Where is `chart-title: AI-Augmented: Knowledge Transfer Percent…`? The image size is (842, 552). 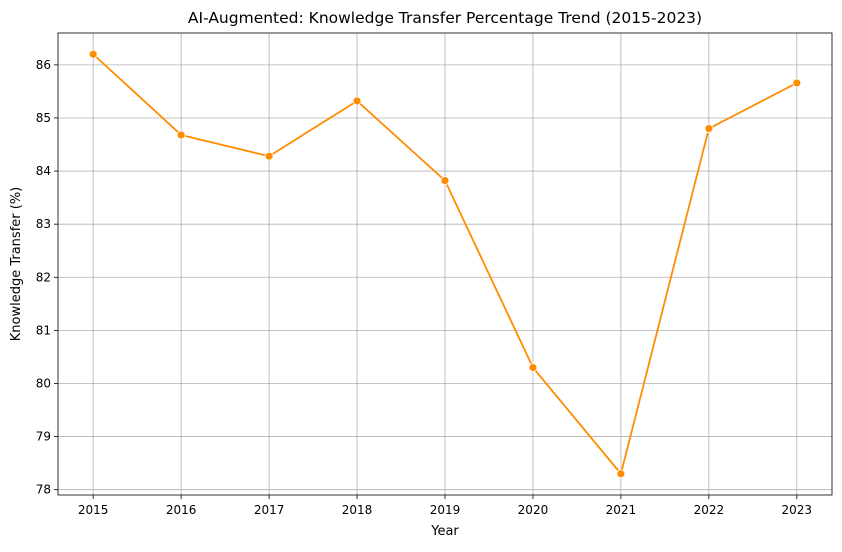
chart-title: AI-Augmented: Knowledge Transfer Percent… is located at coordinates (445, 18).